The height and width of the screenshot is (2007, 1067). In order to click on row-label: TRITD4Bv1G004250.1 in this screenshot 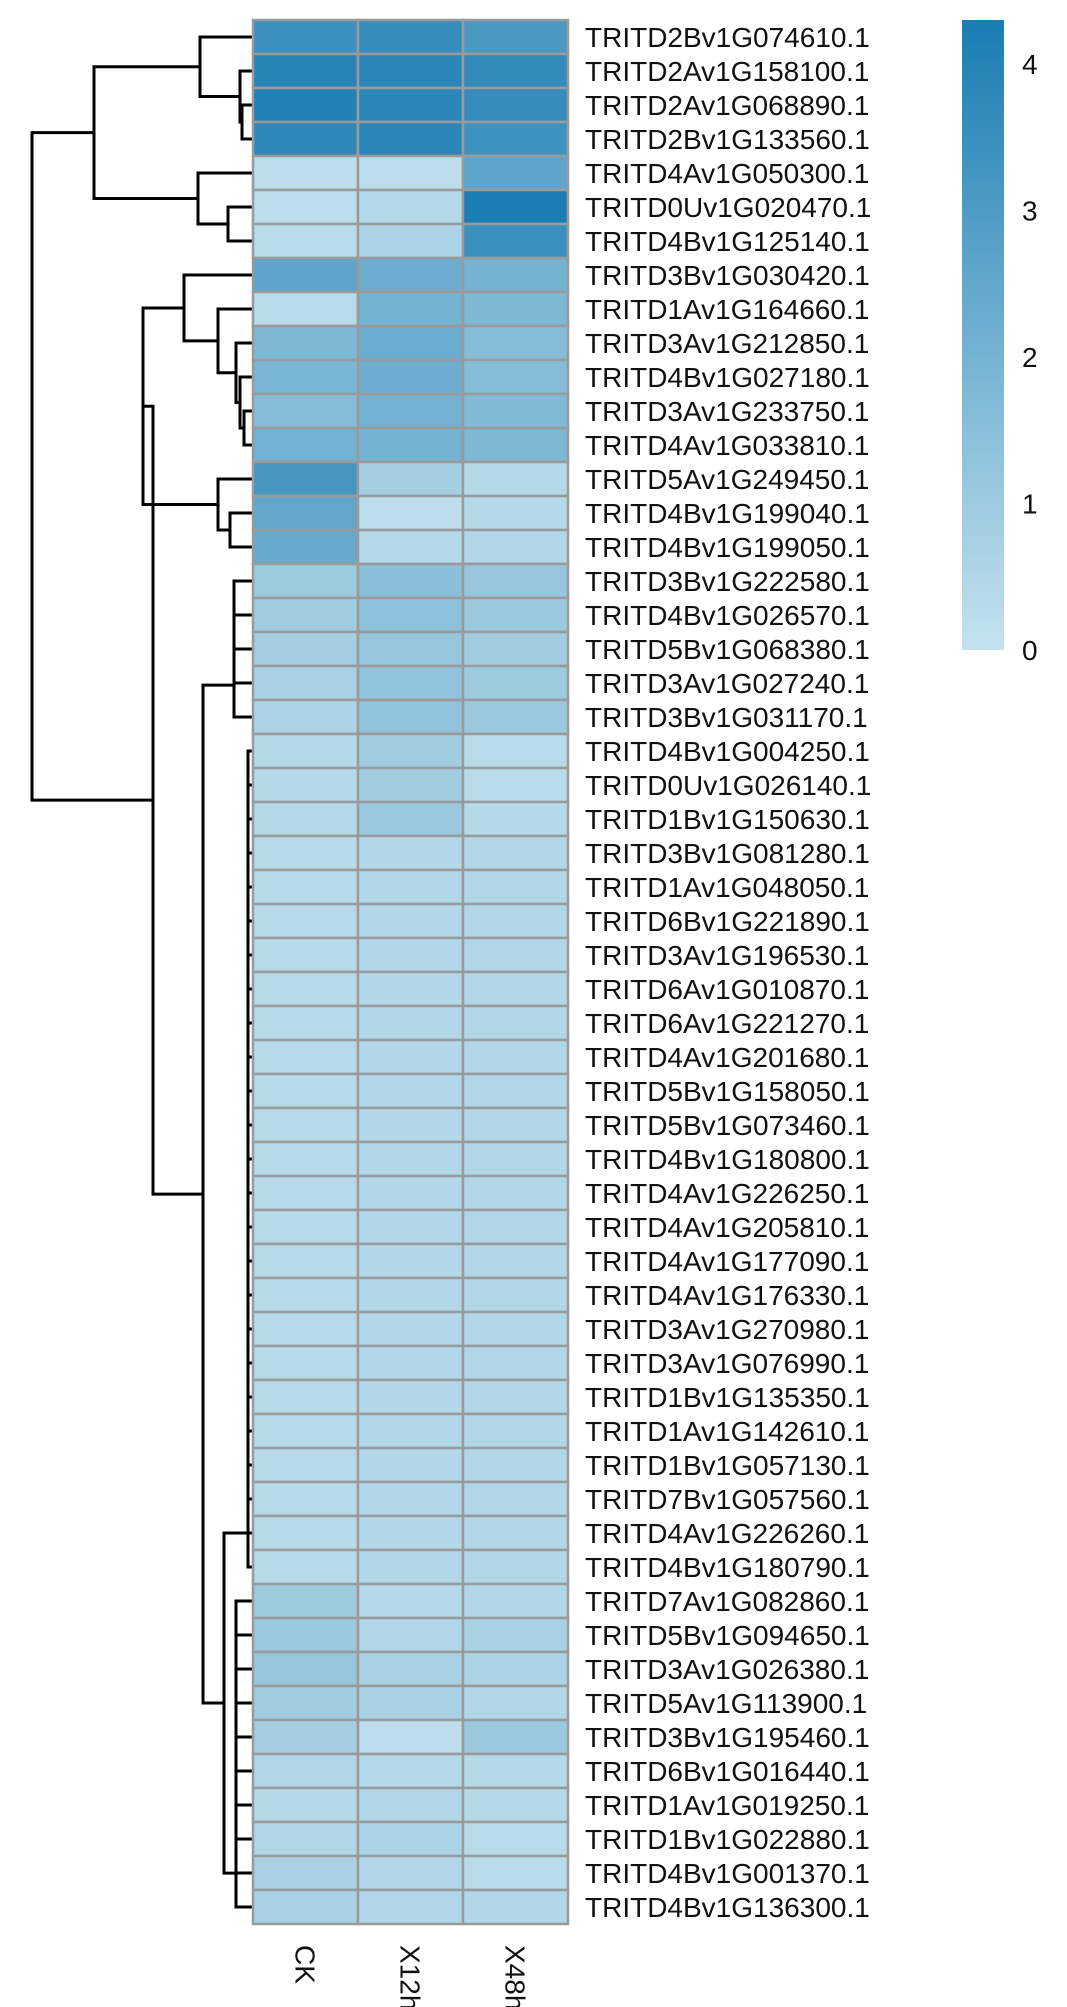, I will do `click(727, 751)`.